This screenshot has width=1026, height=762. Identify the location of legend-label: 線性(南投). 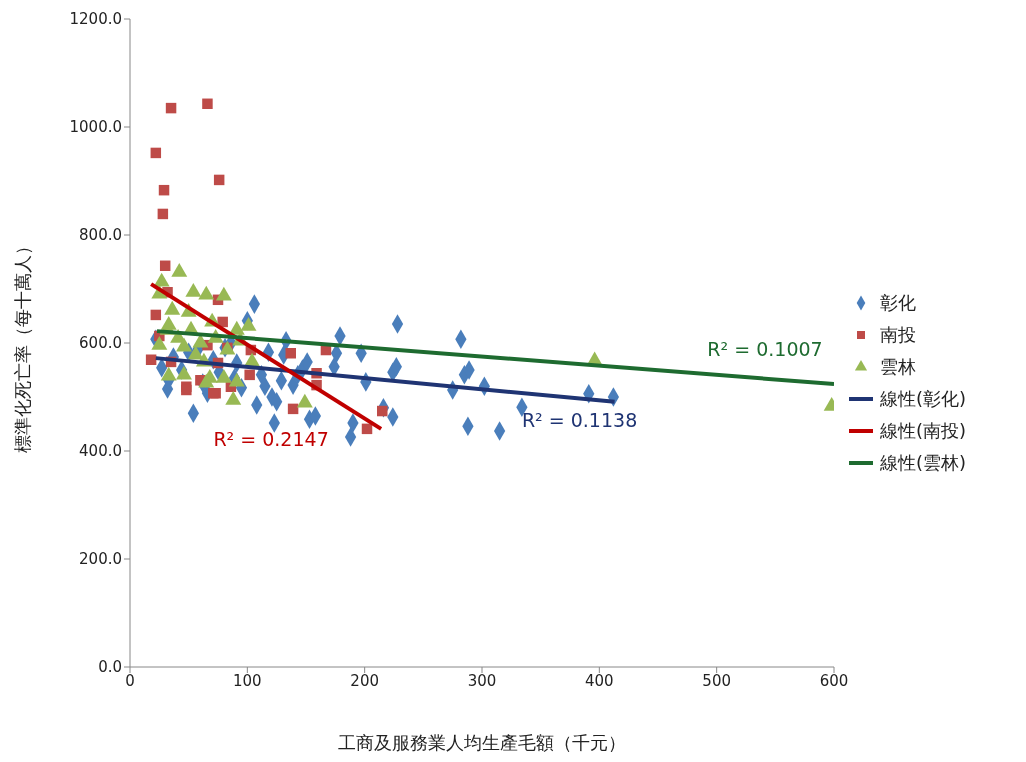
(923, 431).